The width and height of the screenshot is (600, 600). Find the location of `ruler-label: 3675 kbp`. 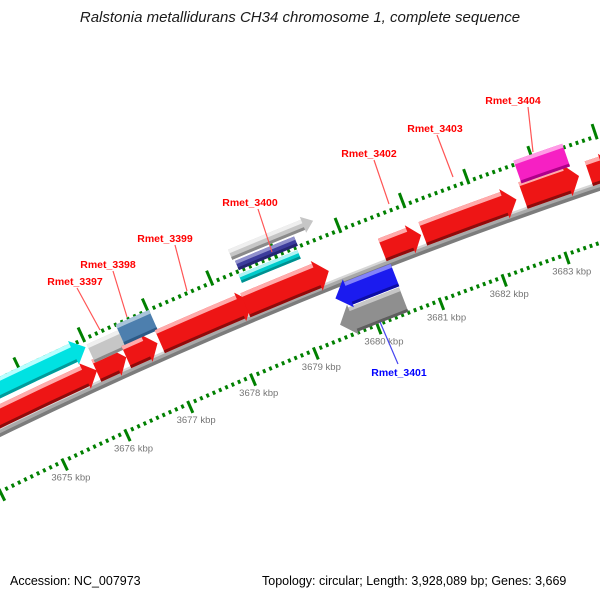

ruler-label: 3675 kbp is located at coordinates (70, 478).